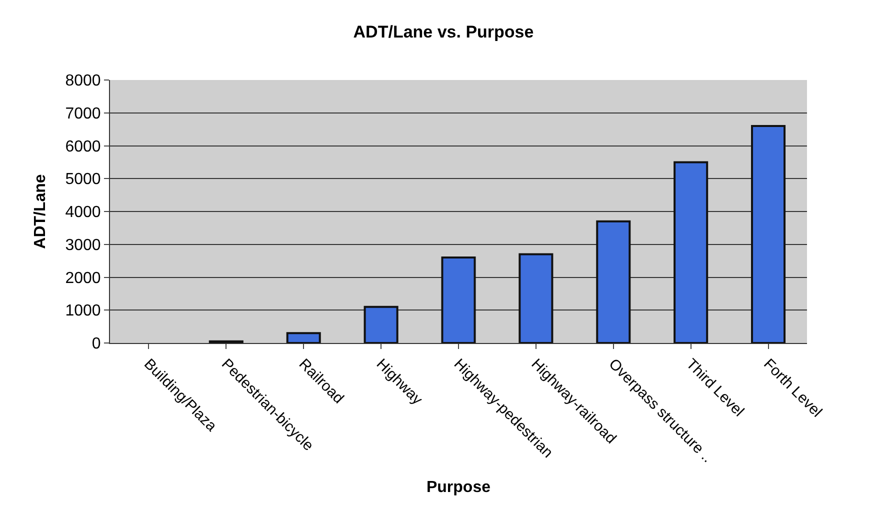  I want to click on x-axis-title: Purpose, so click(458, 487).